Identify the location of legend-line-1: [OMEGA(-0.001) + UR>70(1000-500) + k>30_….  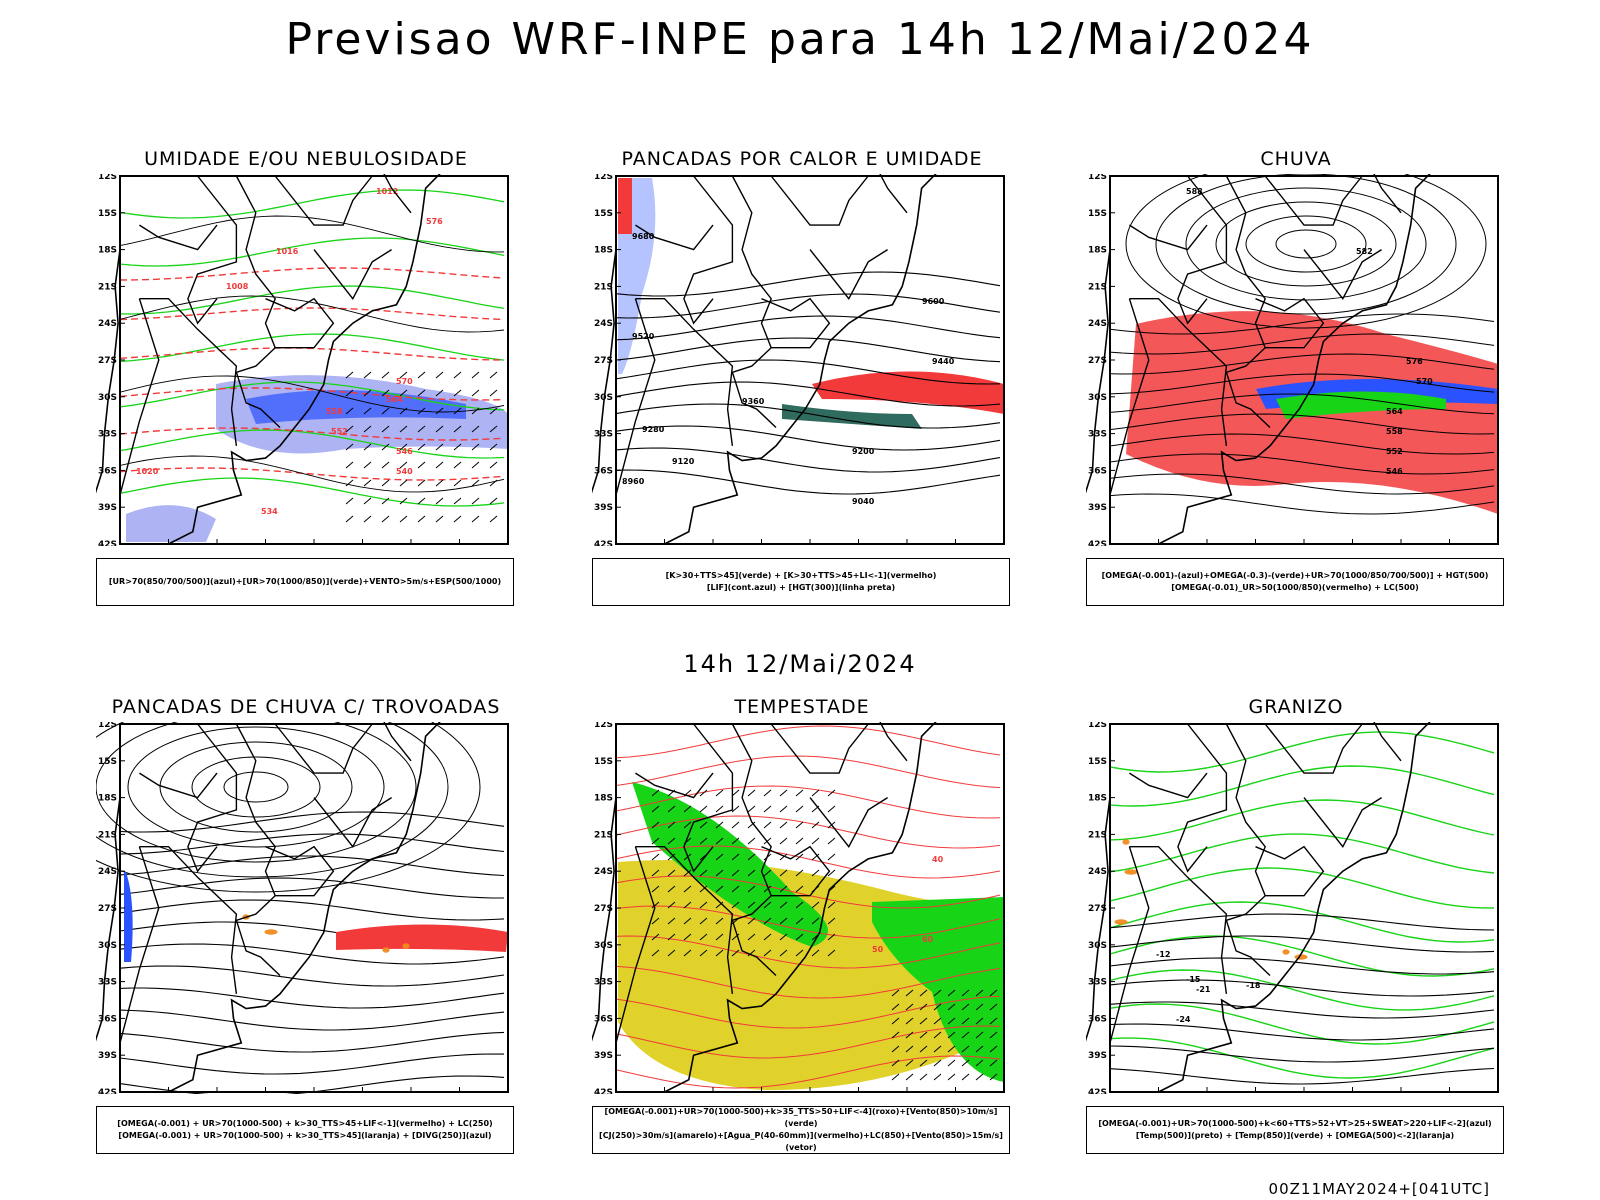
(305, 1123).